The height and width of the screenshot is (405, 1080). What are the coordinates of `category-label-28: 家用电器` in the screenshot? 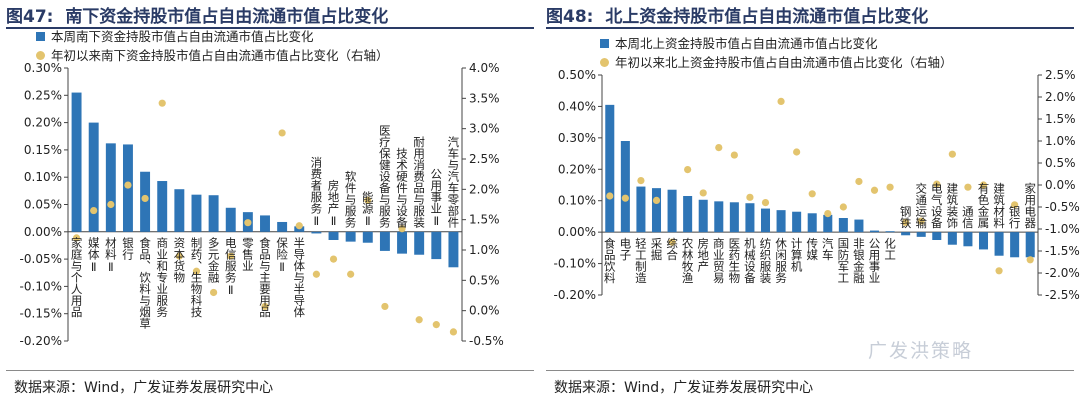 It's located at (1030, 205).